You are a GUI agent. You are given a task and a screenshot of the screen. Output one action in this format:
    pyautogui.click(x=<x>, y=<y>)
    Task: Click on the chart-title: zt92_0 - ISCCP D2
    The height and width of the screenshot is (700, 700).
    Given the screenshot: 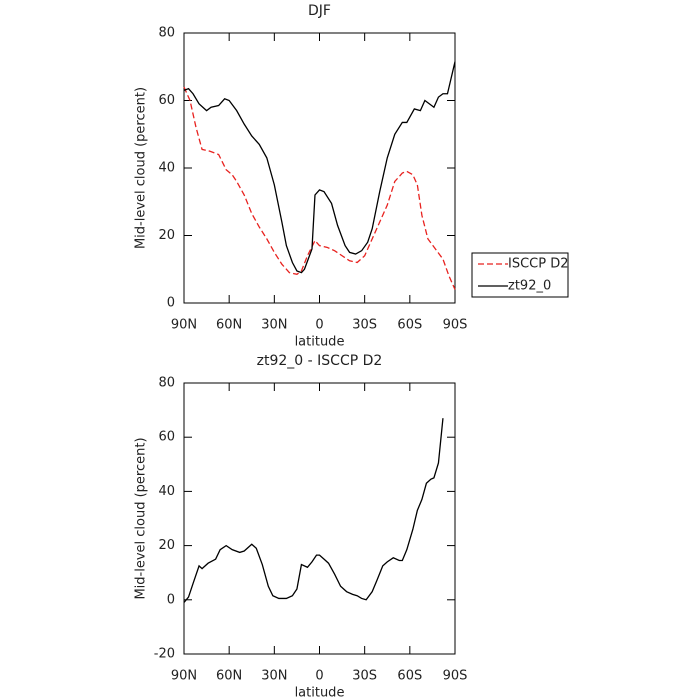 What is the action you would take?
    pyautogui.click(x=320, y=361)
    